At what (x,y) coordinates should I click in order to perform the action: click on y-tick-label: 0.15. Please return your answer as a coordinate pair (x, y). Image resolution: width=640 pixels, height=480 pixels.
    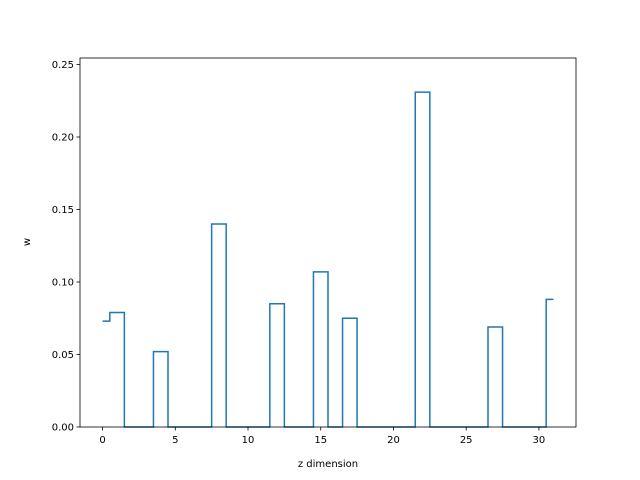
    Looking at the image, I should click on (63, 210).